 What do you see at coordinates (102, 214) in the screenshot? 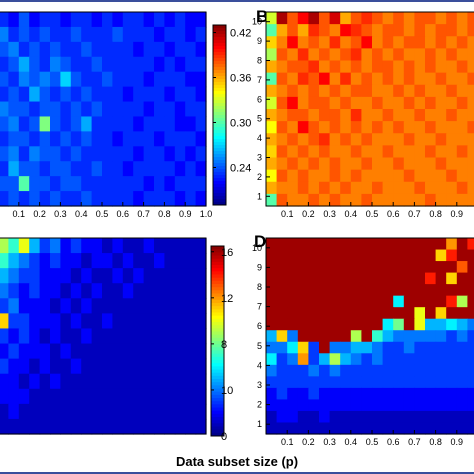
I see `x-tick-label: 0.5` at bounding box center [102, 214].